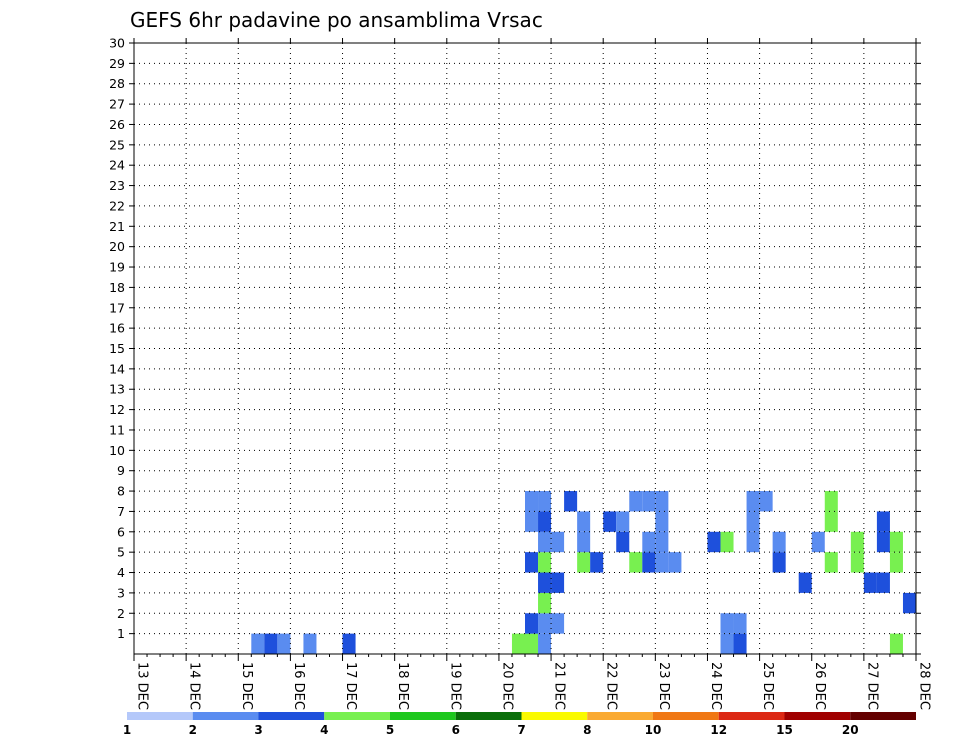  Describe the element at coordinates (121, 572) in the screenshot. I see `y-tick-label: 4` at that location.